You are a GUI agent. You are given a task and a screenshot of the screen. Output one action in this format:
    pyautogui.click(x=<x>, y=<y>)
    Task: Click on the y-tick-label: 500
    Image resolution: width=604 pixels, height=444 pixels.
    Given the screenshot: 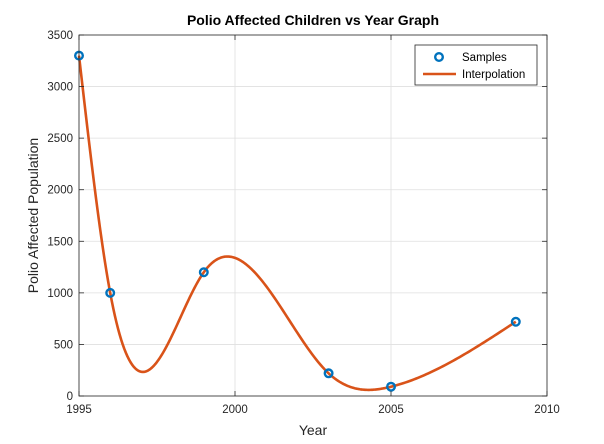 What is the action you would take?
    pyautogui.click(x=63, y=345)
    